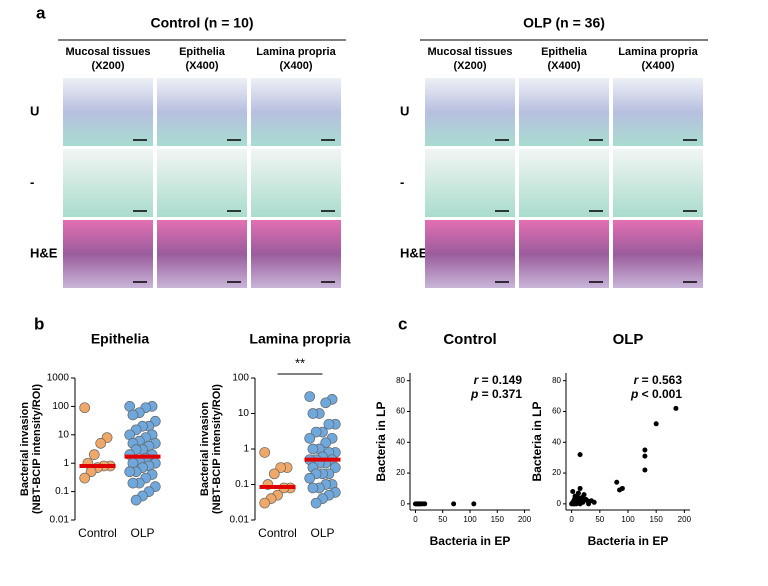 The height and width of the screenshot is (586, 768). I want to click on group-title: OLP (n = 36), so click(564, 23).